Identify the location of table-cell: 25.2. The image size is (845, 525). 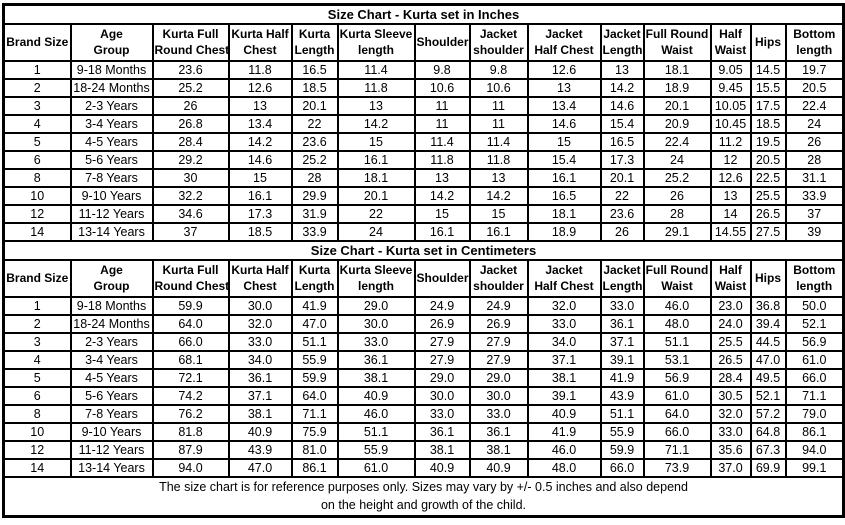
(677, 177).